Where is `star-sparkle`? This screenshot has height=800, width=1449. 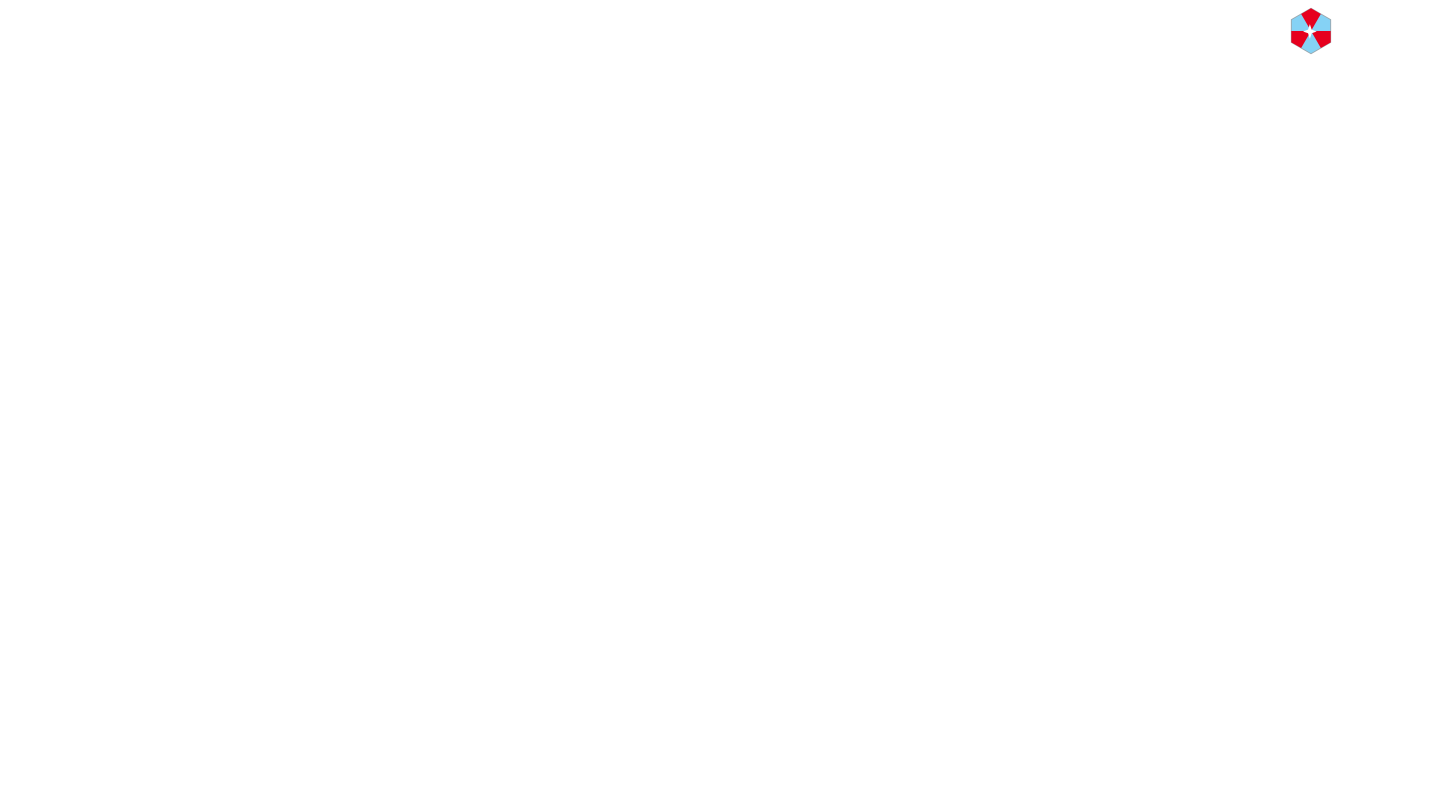 star-sparkle is located at coordinates (1310, 31).